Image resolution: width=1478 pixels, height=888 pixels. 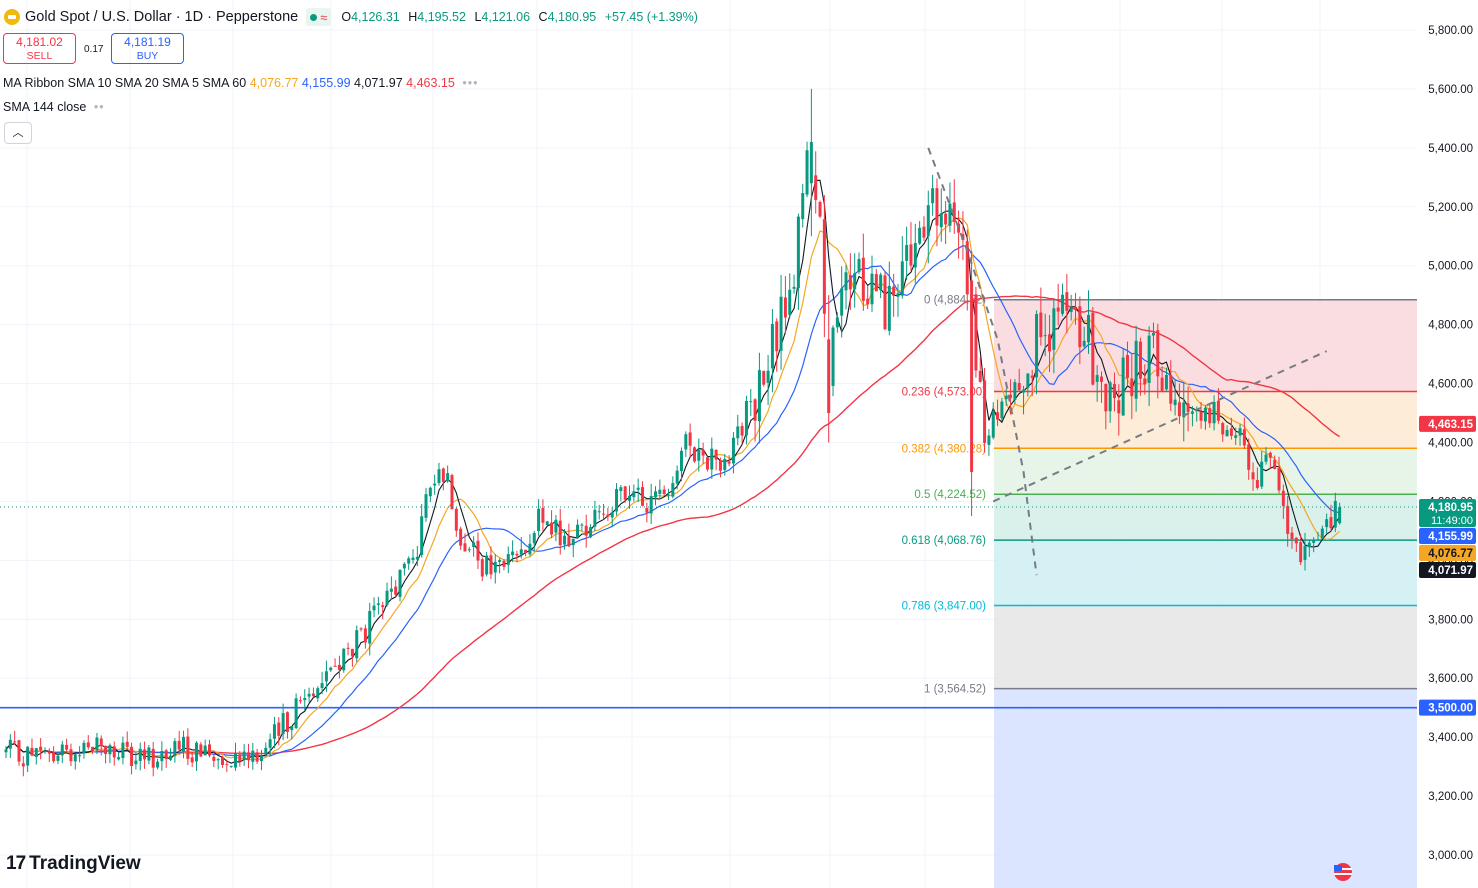 I want to click on tradingview-logo: 17 TradingView, so click(x=73, y=864).